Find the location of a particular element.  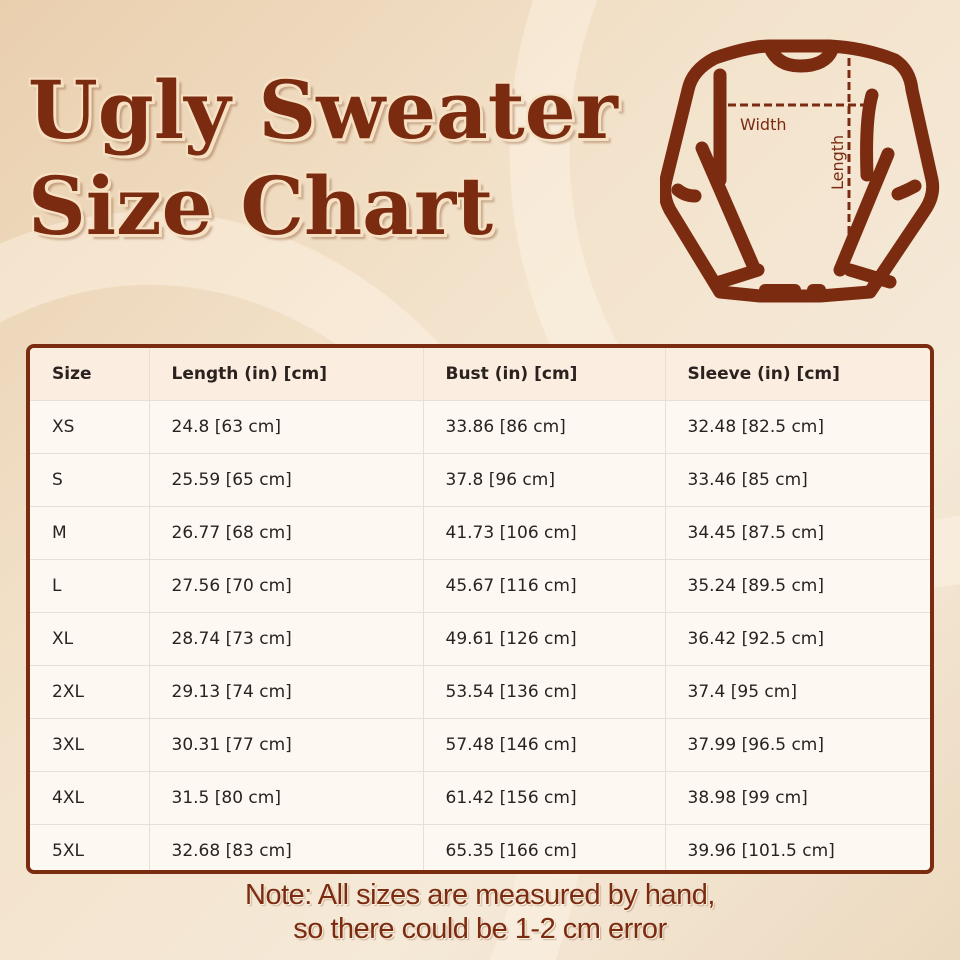

table-cell: 33.46 [85 cm] is located at coordinates (797, 480).